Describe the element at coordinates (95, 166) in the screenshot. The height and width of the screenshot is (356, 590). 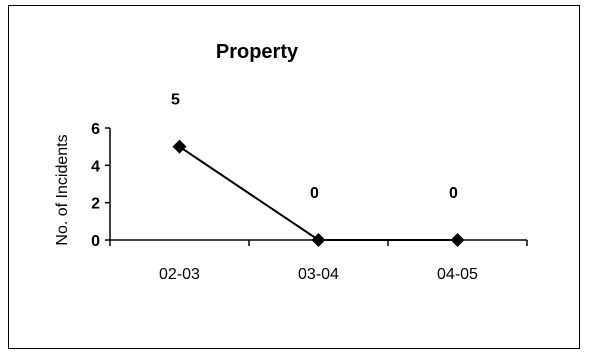
I see `y-tick-label: 4` at that location.